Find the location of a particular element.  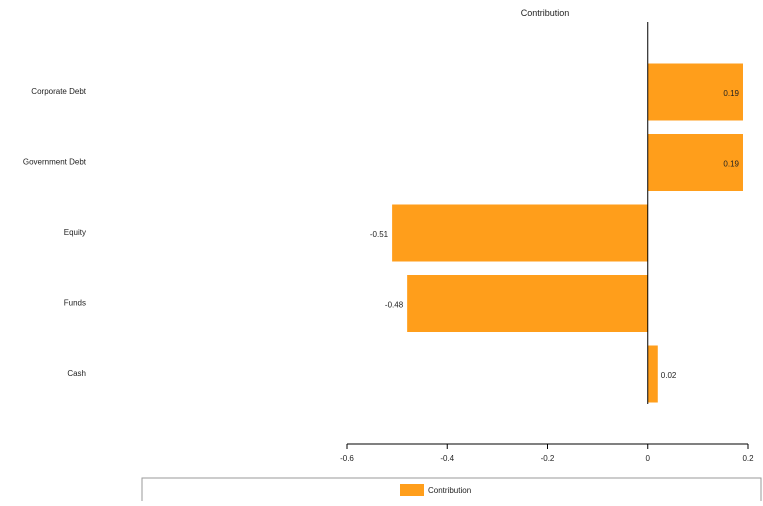

data-label: -0.48 is located at coordinates (394, 305).